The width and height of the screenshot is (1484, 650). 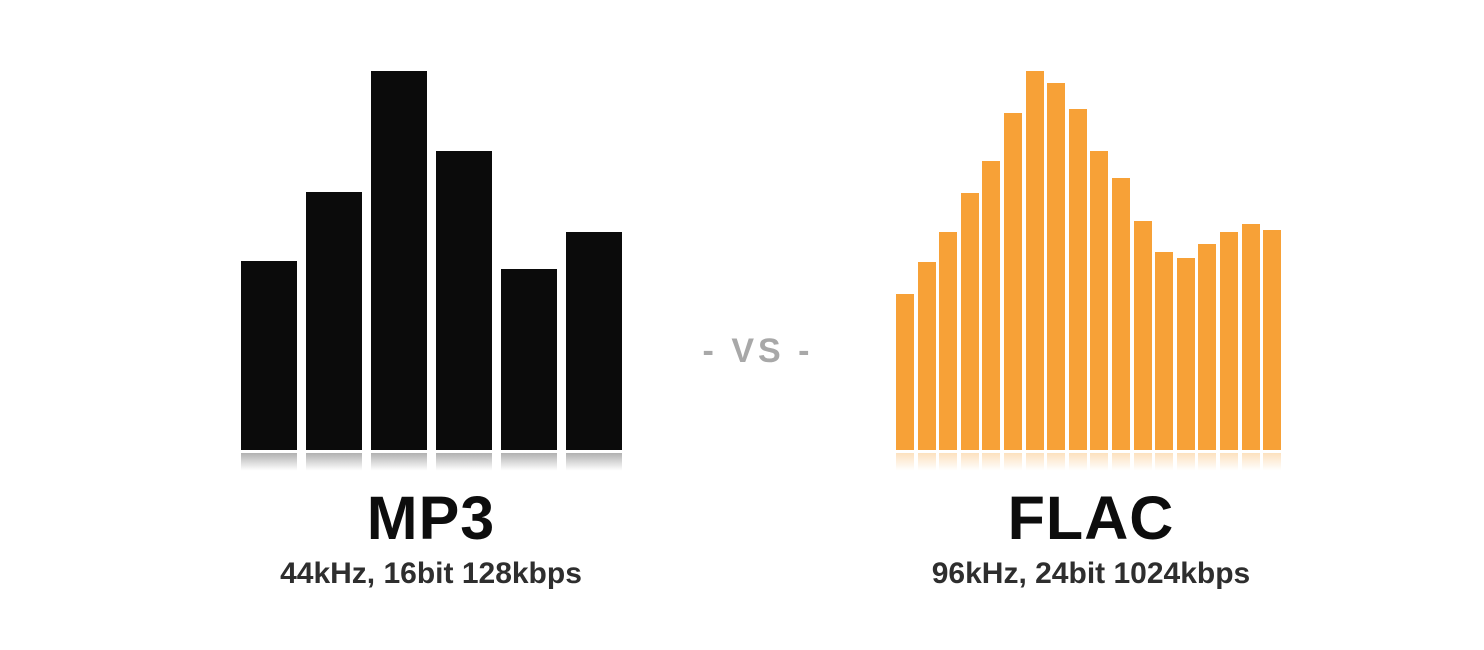 What do you see at coordinates (1089, 464) in the screenshot?
I see `flac-bars-reflection` at bounding box center [1089, 464].